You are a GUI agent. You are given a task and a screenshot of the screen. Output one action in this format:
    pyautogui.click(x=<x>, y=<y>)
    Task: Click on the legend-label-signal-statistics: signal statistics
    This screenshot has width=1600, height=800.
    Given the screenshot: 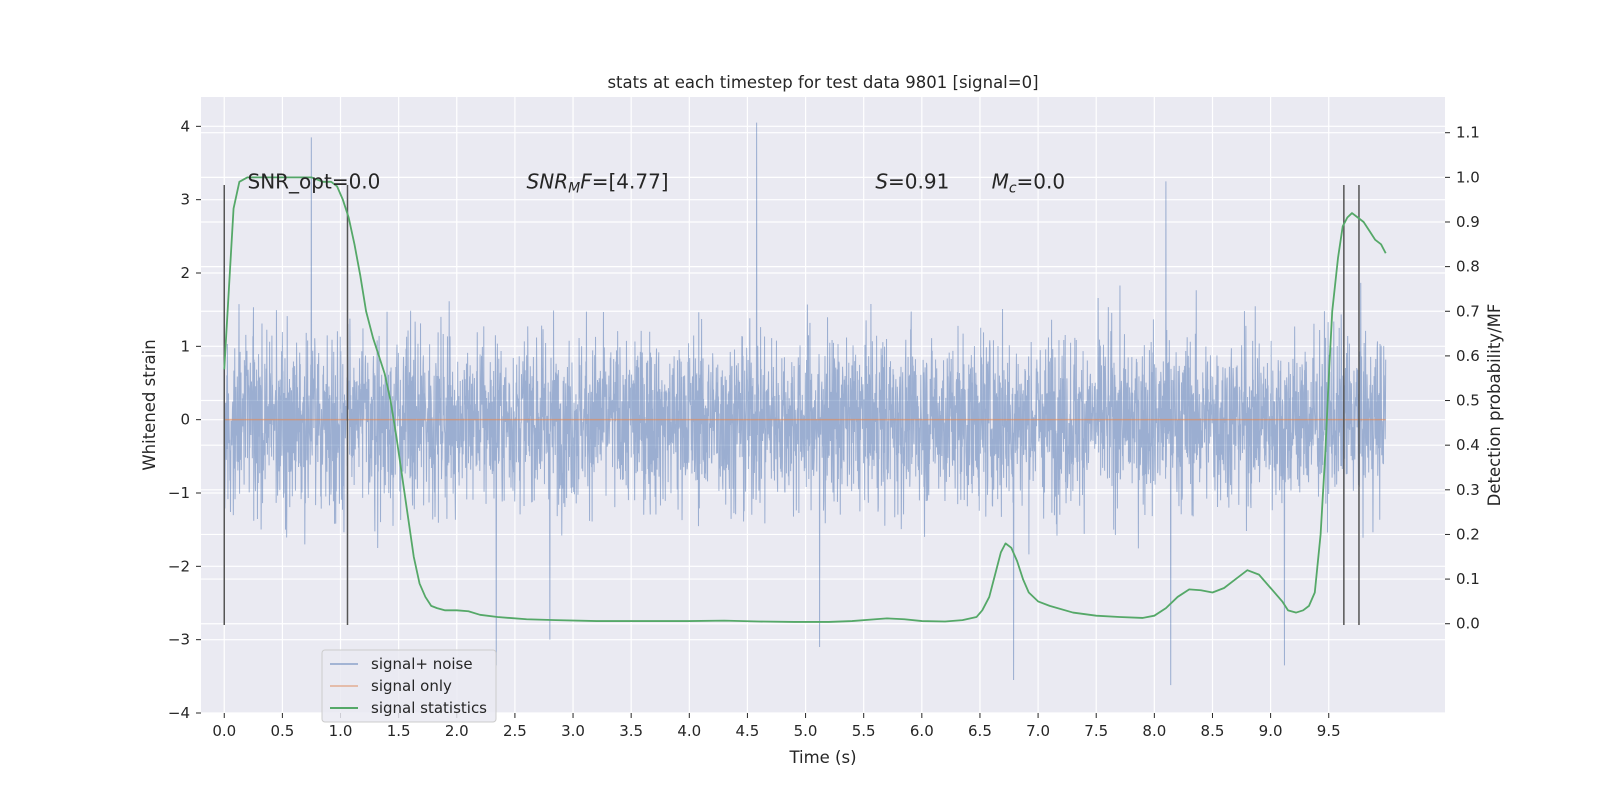 What is the action you would take?
    pyautogui.click(x=429, y=708)
    